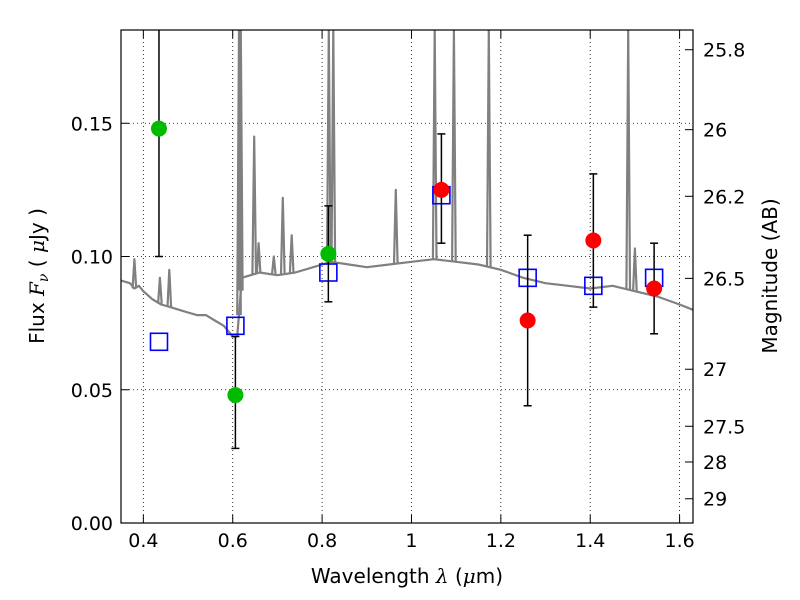 The width and height of the screenshot is (800, 600). I want to click on x-axis-title-unit-rest: m), so click(489, 576).